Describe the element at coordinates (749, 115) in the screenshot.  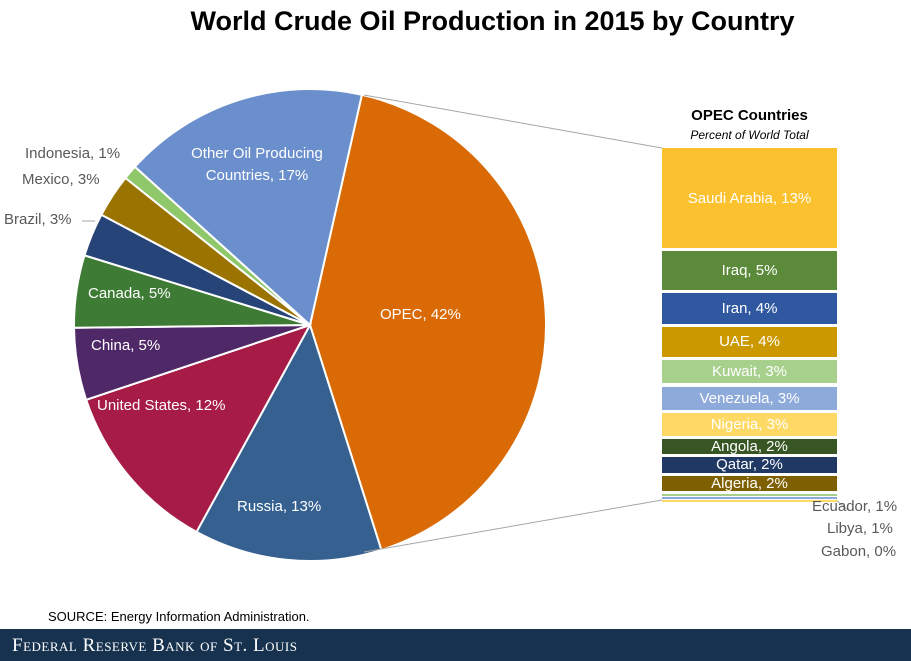
I see `breakout-title: OPEC Countries` at that location.